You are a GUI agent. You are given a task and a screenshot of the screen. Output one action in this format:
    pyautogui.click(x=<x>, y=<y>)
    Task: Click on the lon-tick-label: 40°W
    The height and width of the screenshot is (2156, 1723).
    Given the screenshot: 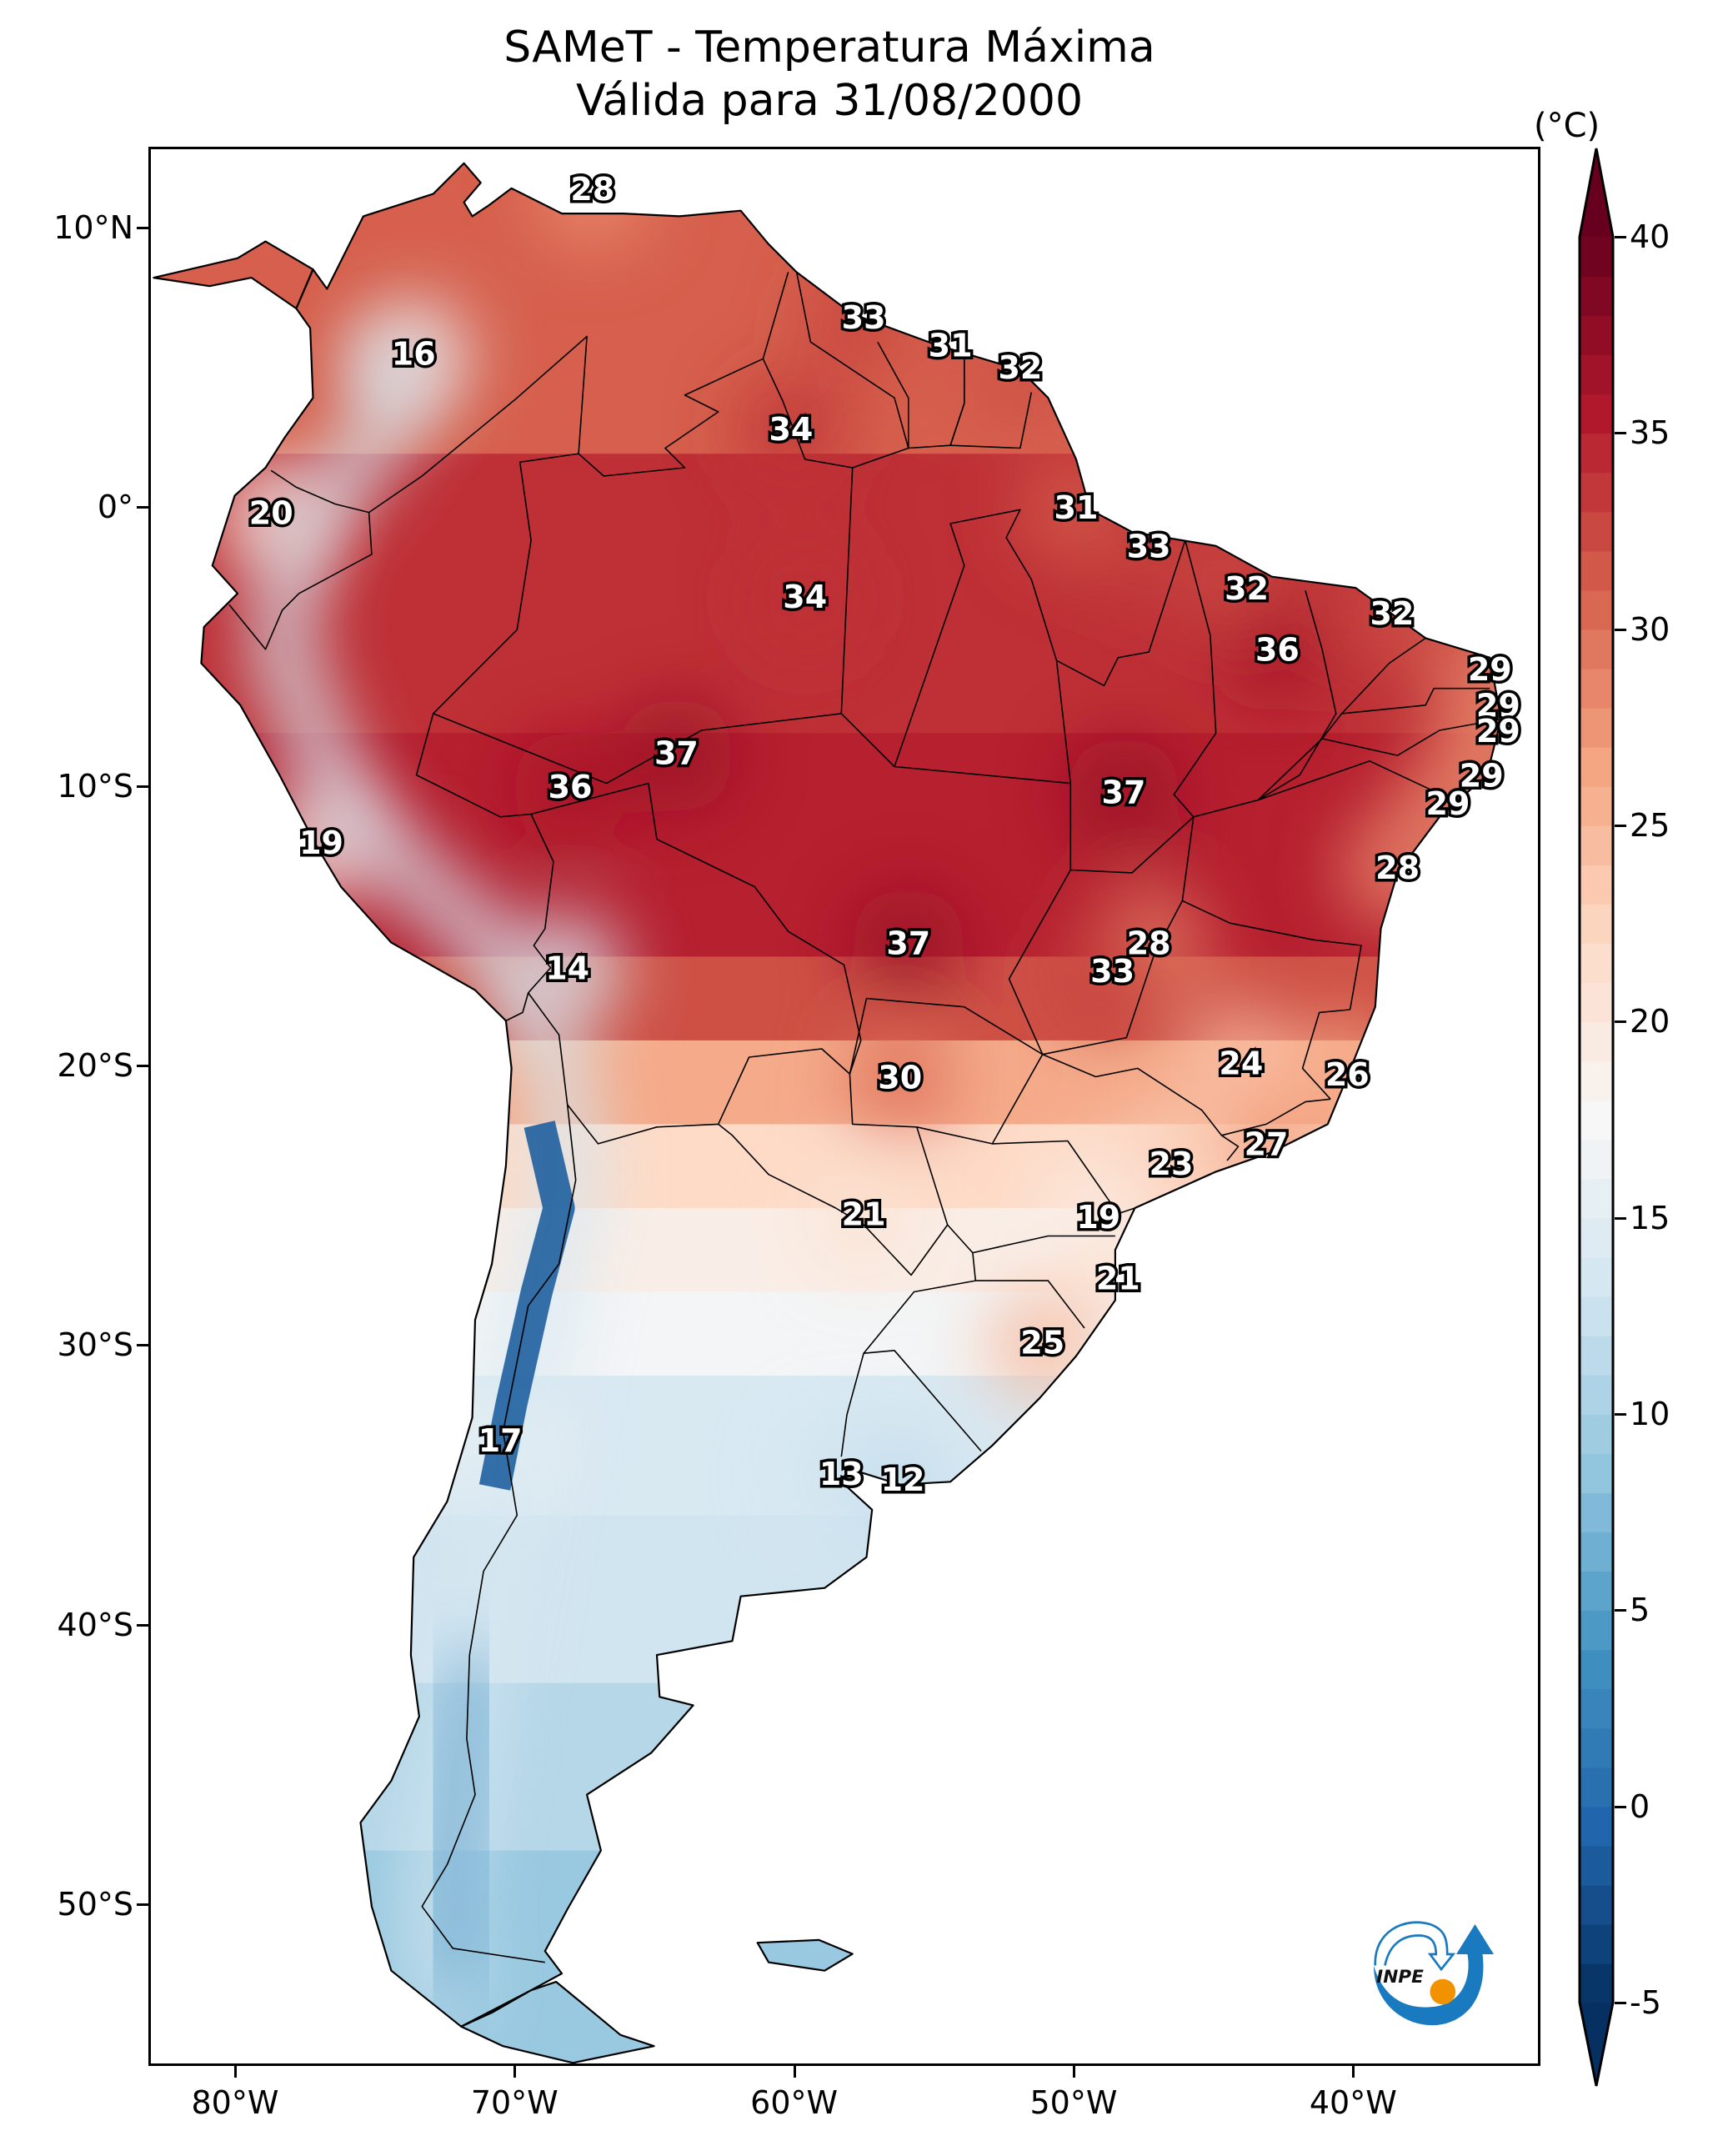 What is the action you would take?
    pyautogui.click(x=1353, y=2102)
    